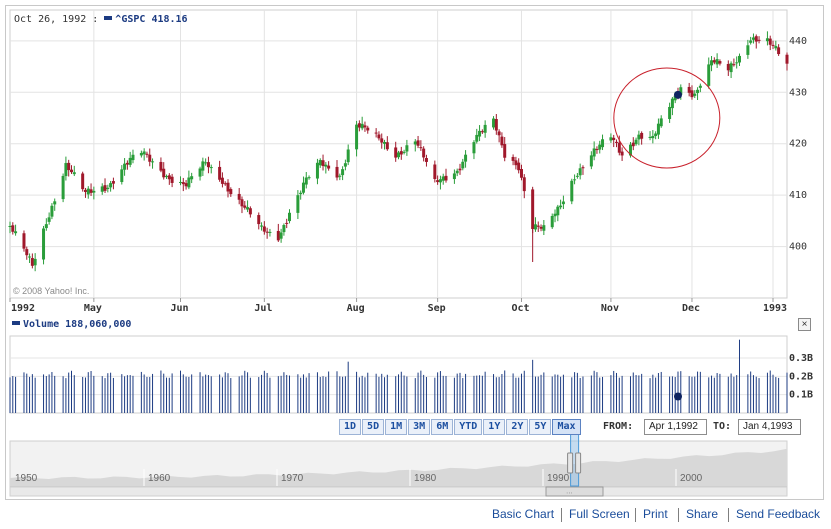 The image size is (831, 529). I want to click on range-button-ytd: YTD, so click(468, 427).